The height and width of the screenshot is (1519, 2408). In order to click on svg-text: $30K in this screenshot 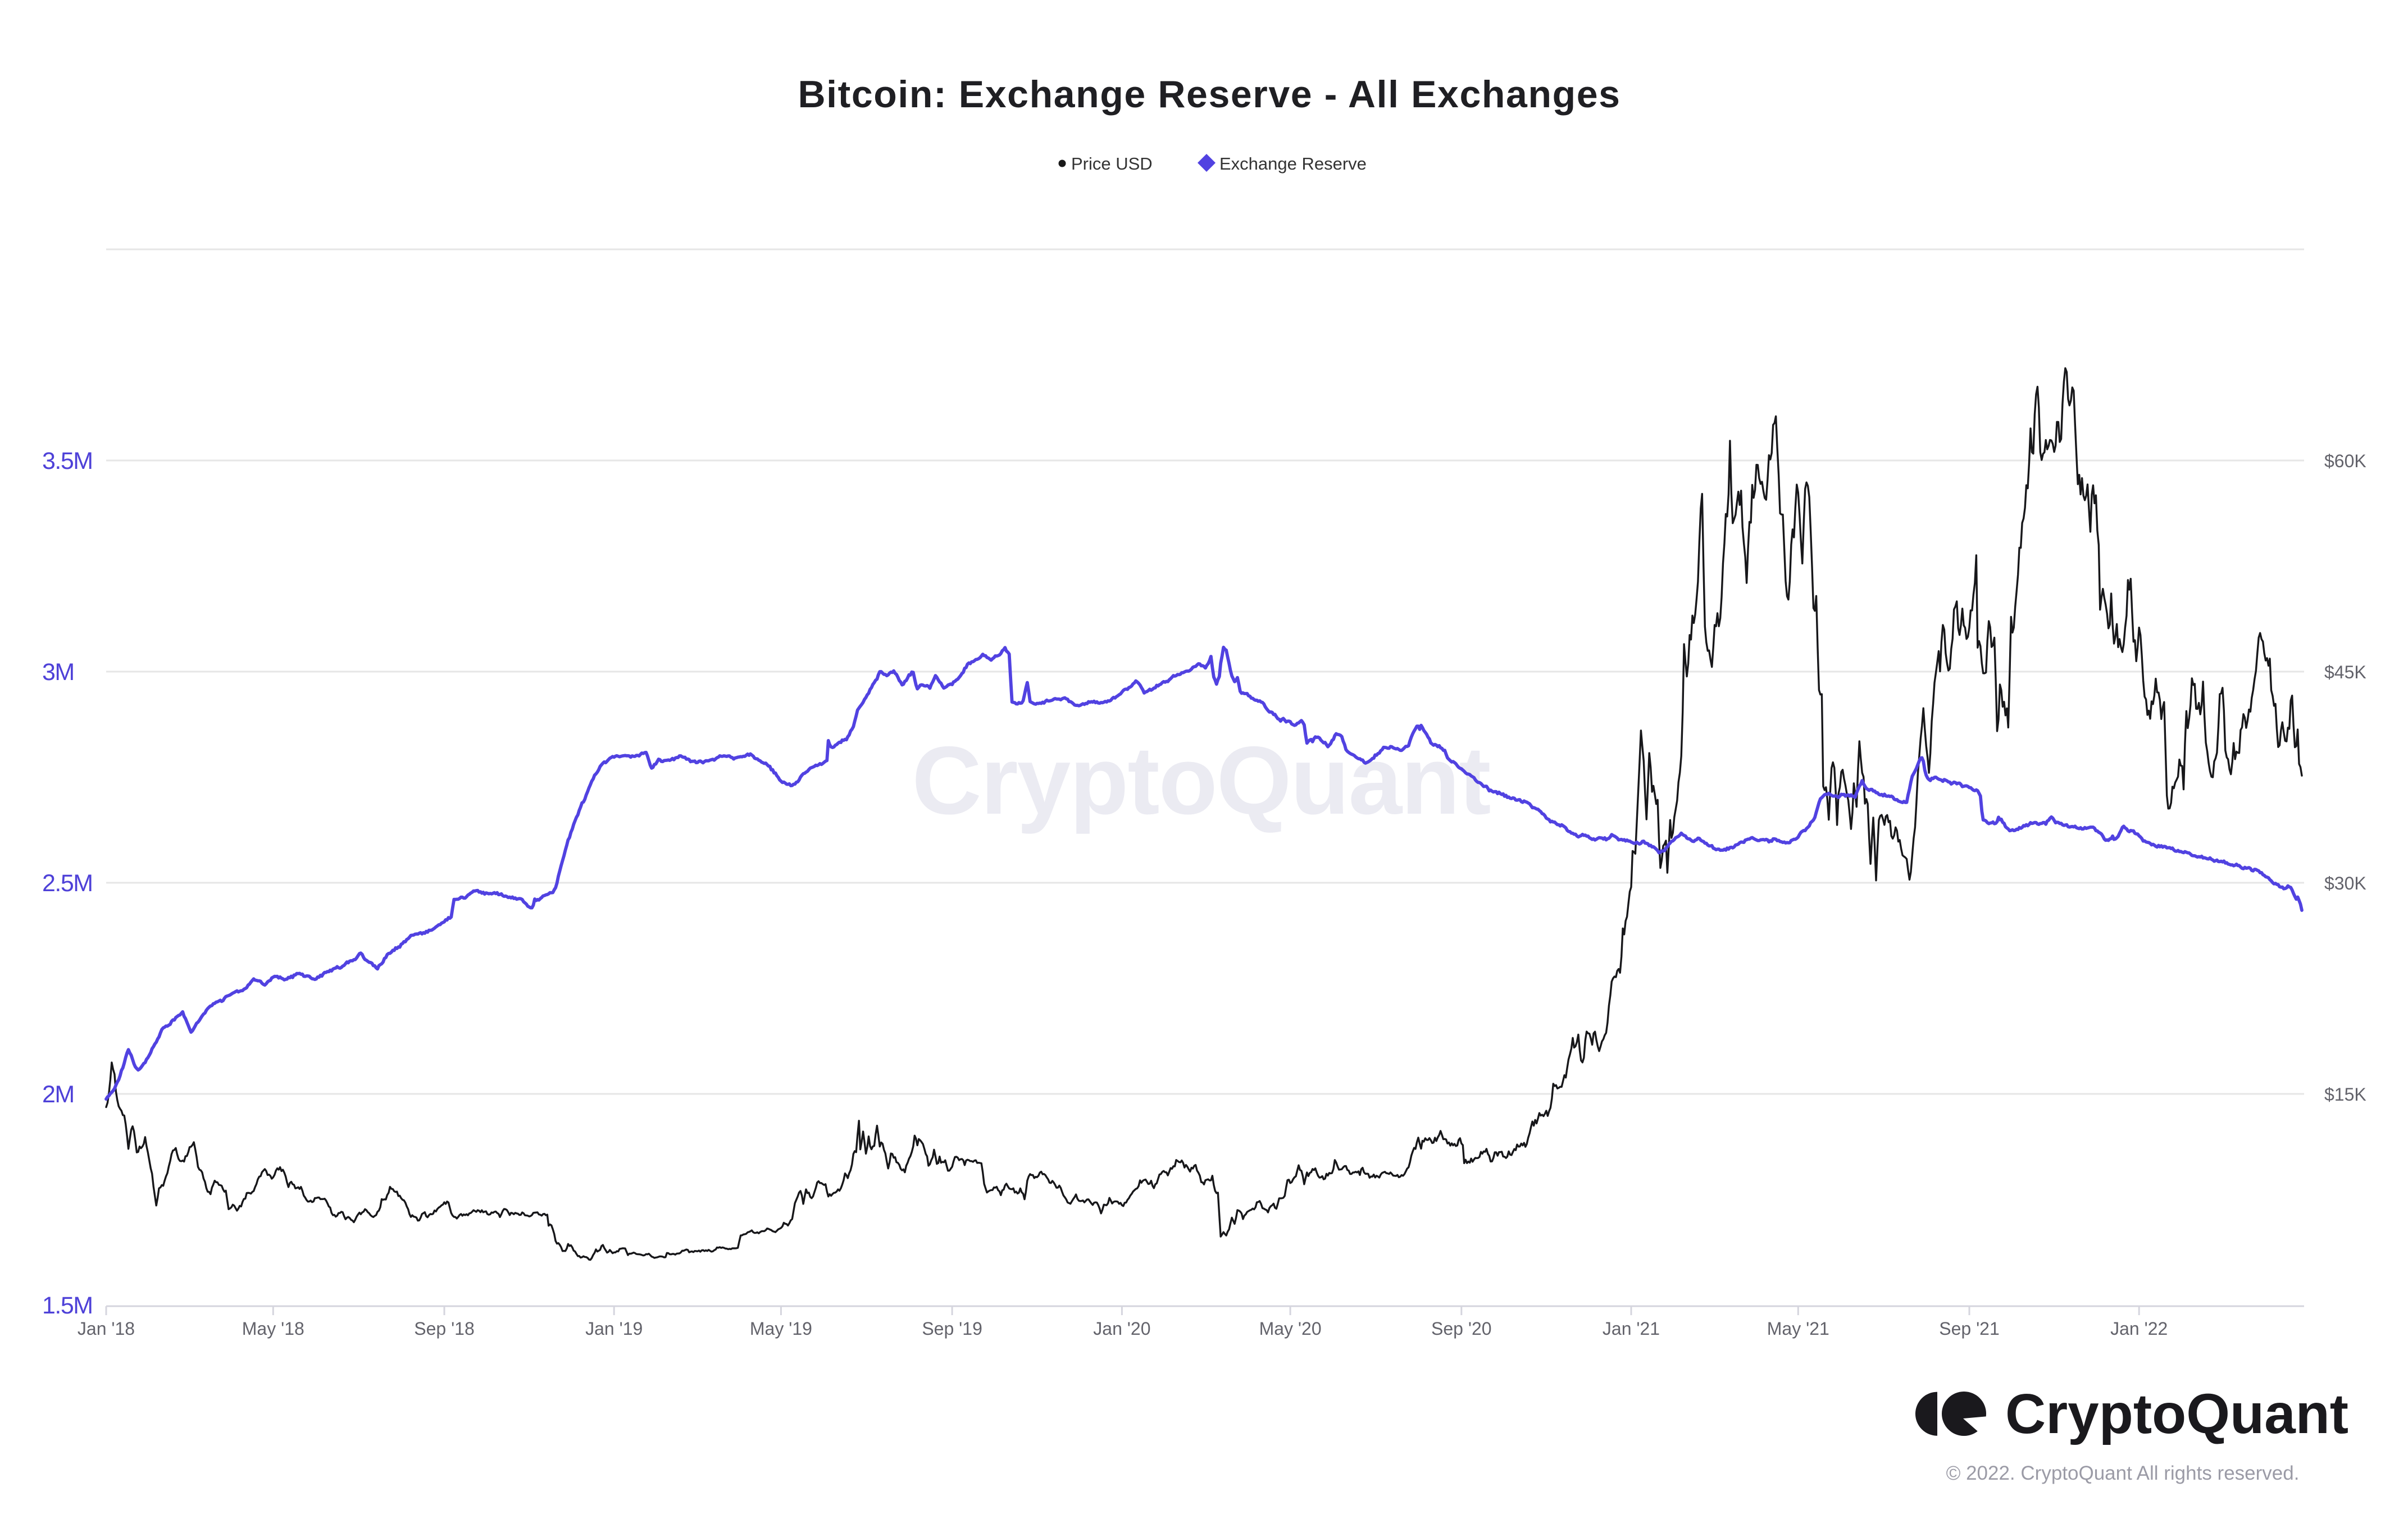, I will do `click(2345, 883)`.